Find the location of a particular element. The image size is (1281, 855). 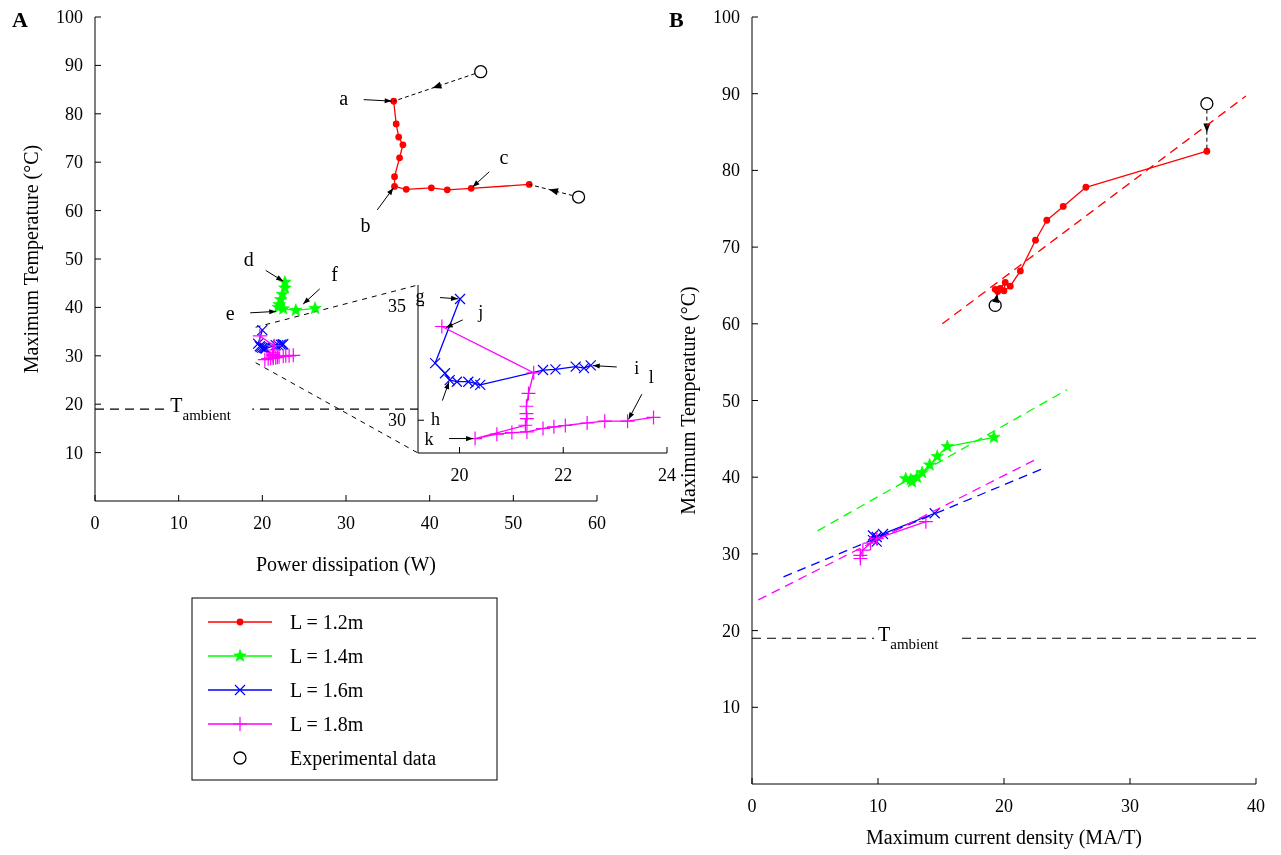

legend-entry: Experimental data is located at coordinates (335, 758).